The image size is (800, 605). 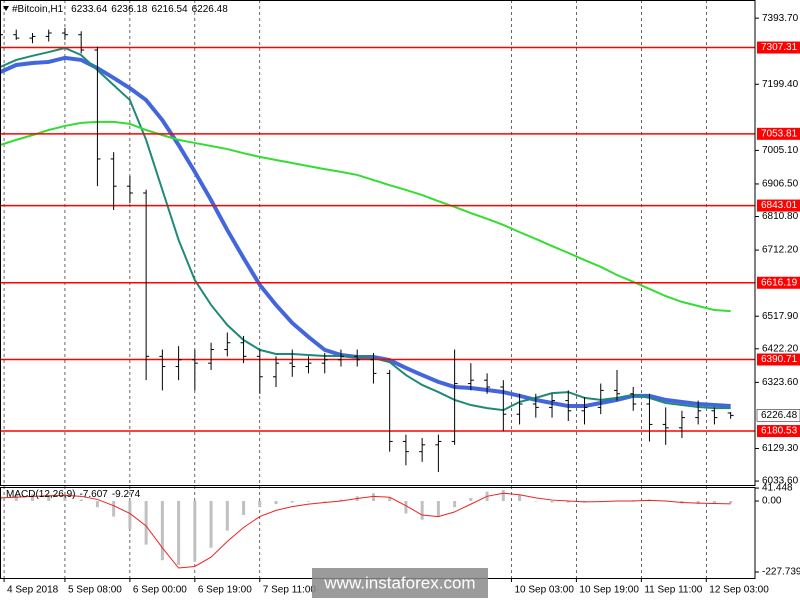 What do you see at coordinates (89, 9) in the screenshot?
I see `header-open: 6233.64` at bounding box center [89, 9].